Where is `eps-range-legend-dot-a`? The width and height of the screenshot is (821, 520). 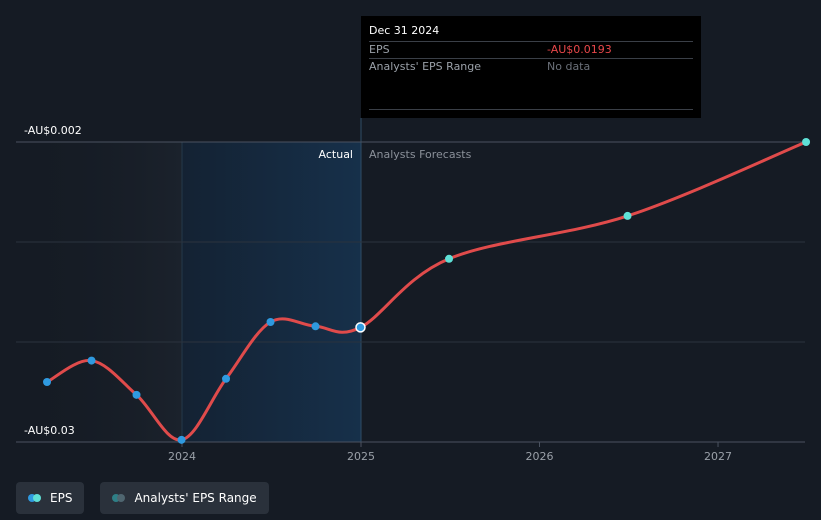
eps-range-legend-dot-a is located at coordinates (116, 498).